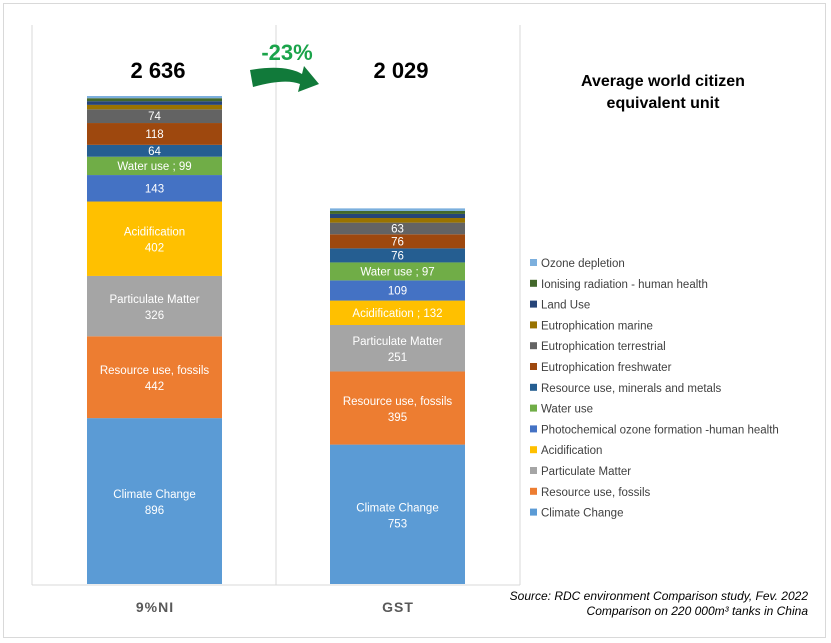 The image size is (831, 643). I want to click on legend-item-label: Ionising radiation - human health, so click(624, 285).